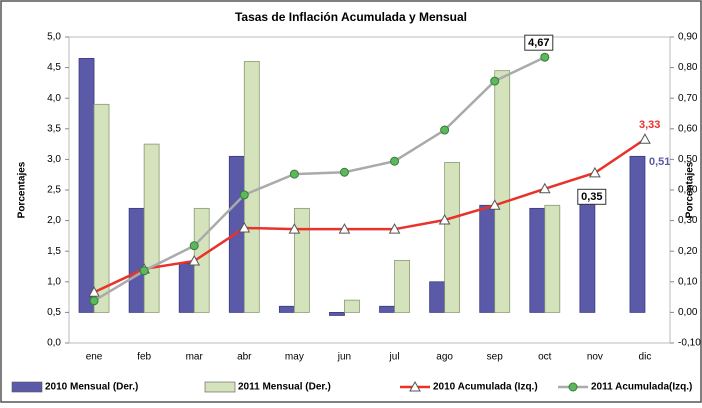 The height and width of the screenshot is (408, 702). Describe the element at coordinates (54, 312) in the screenshot. I see `y-tick-label: 0,5` at that location.